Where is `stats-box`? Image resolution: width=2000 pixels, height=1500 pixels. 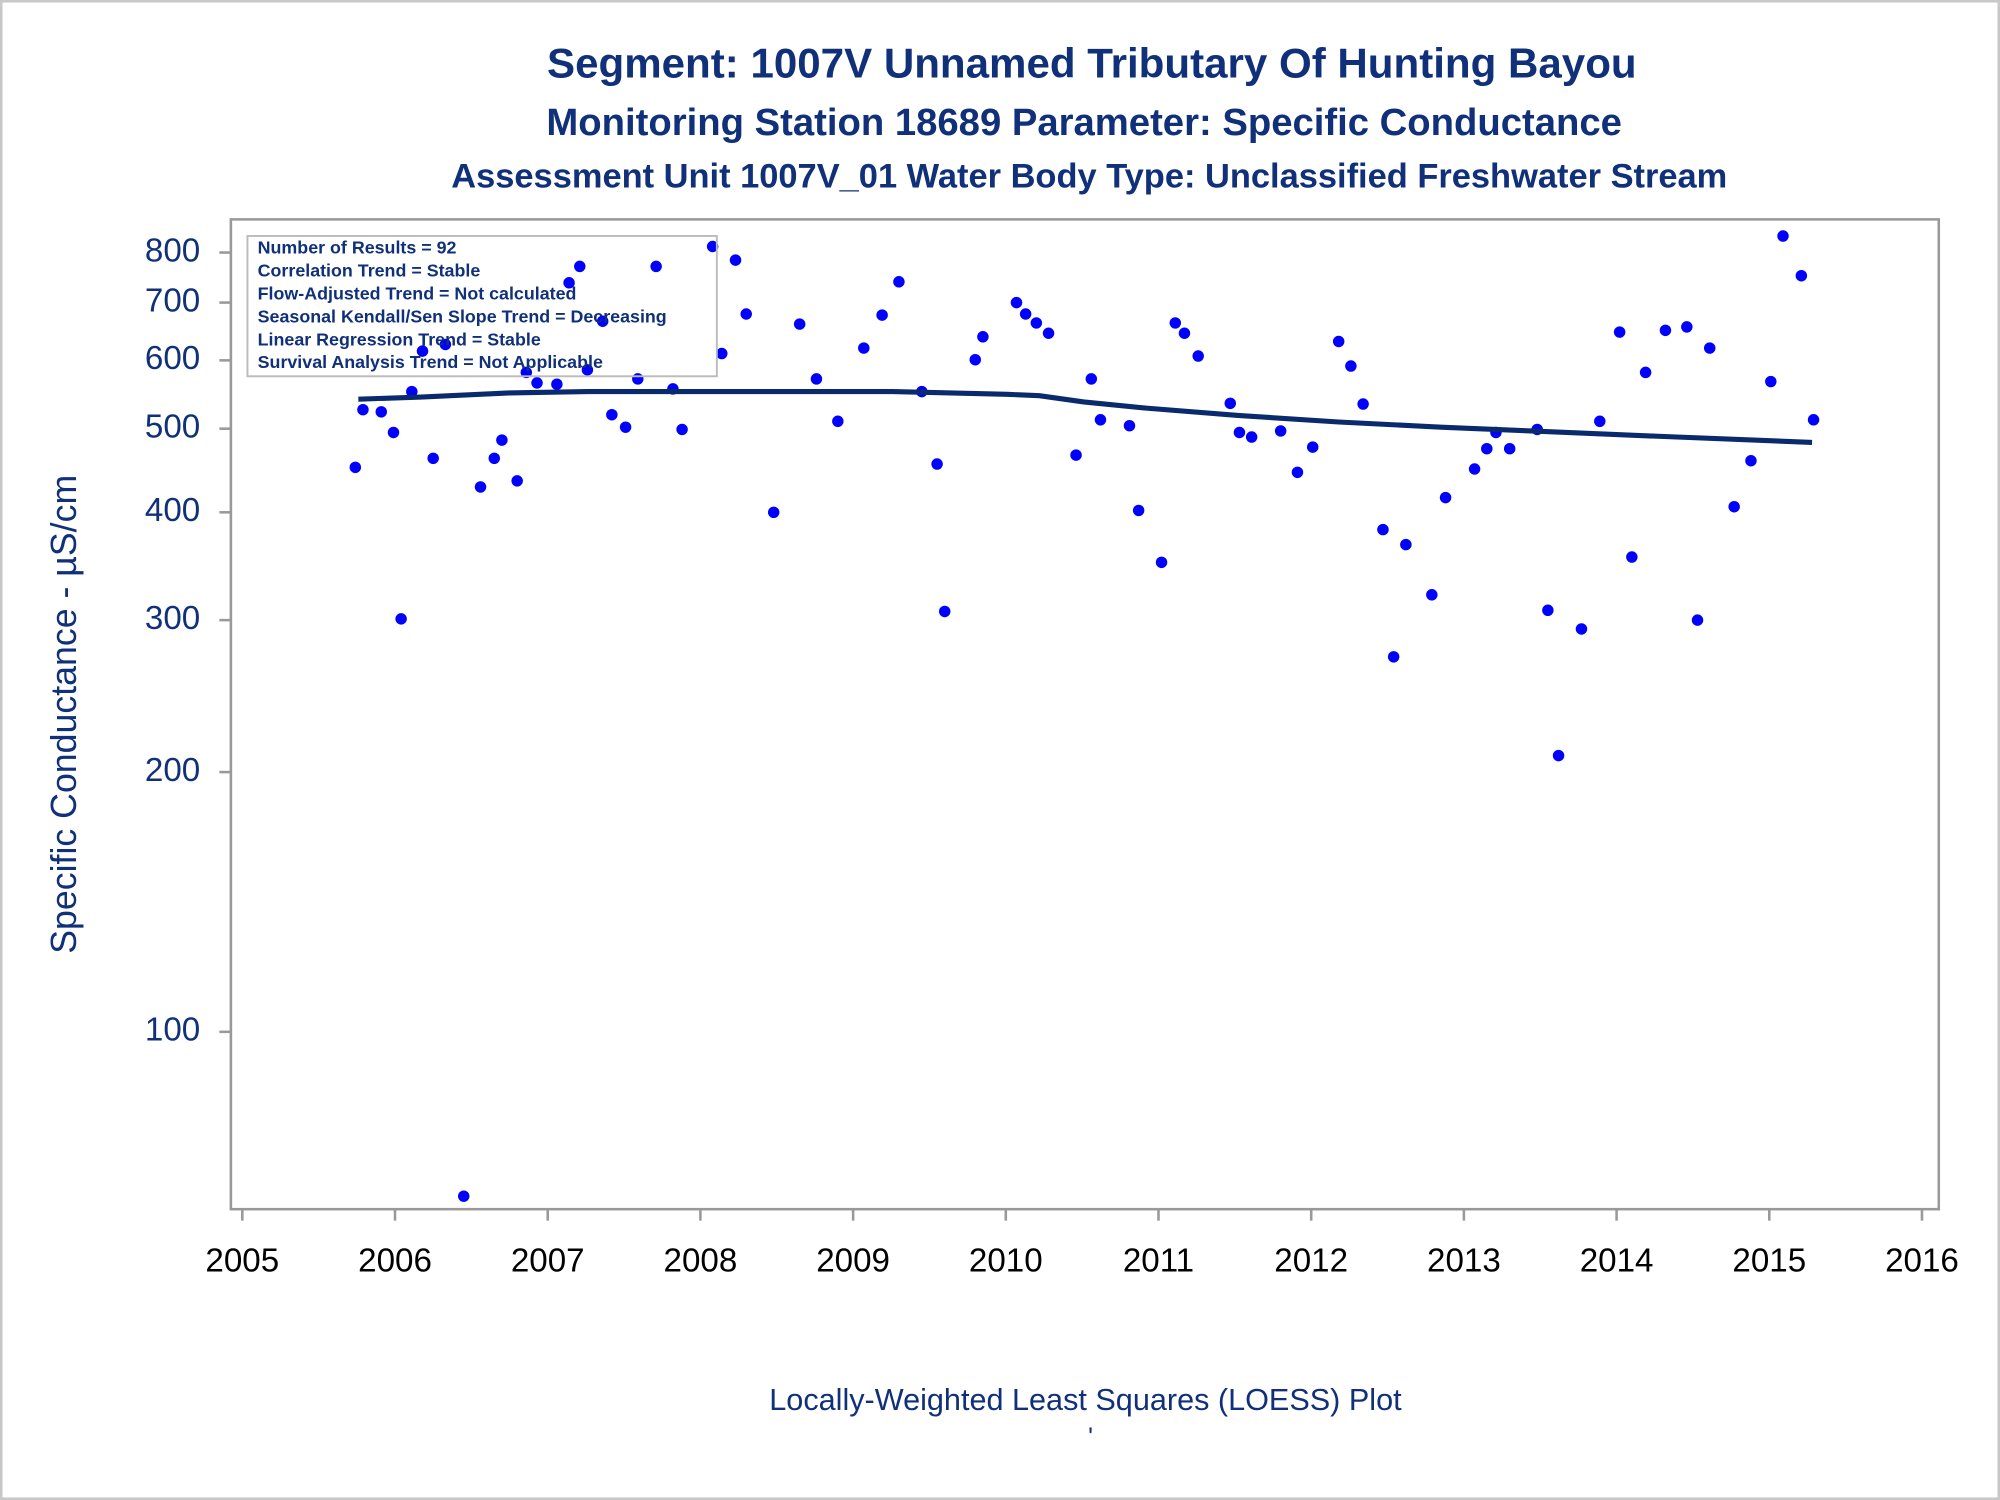 stats-box is located at coordinates (482, 306).